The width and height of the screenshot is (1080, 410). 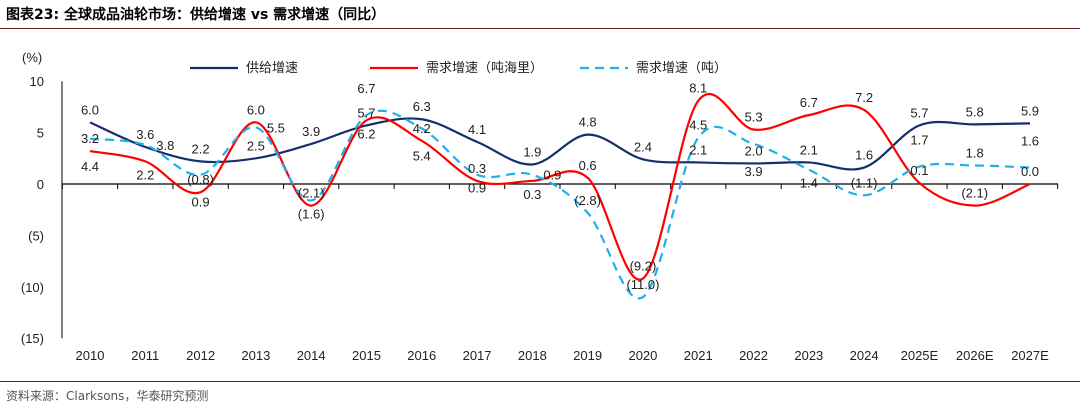 I want to click on data-label: 1.9, so click(x=532, y=151).